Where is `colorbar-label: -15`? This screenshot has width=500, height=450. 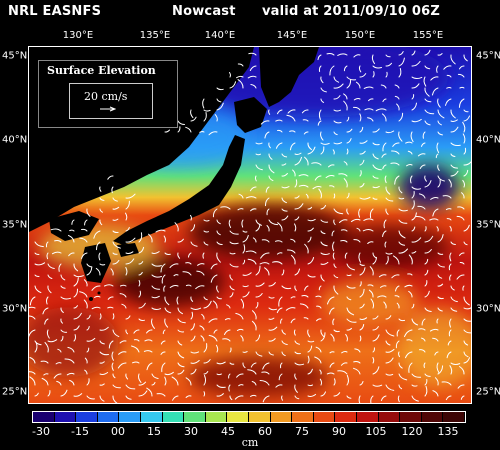 colorbar-label: -15 is located at coordinates (80, 431).